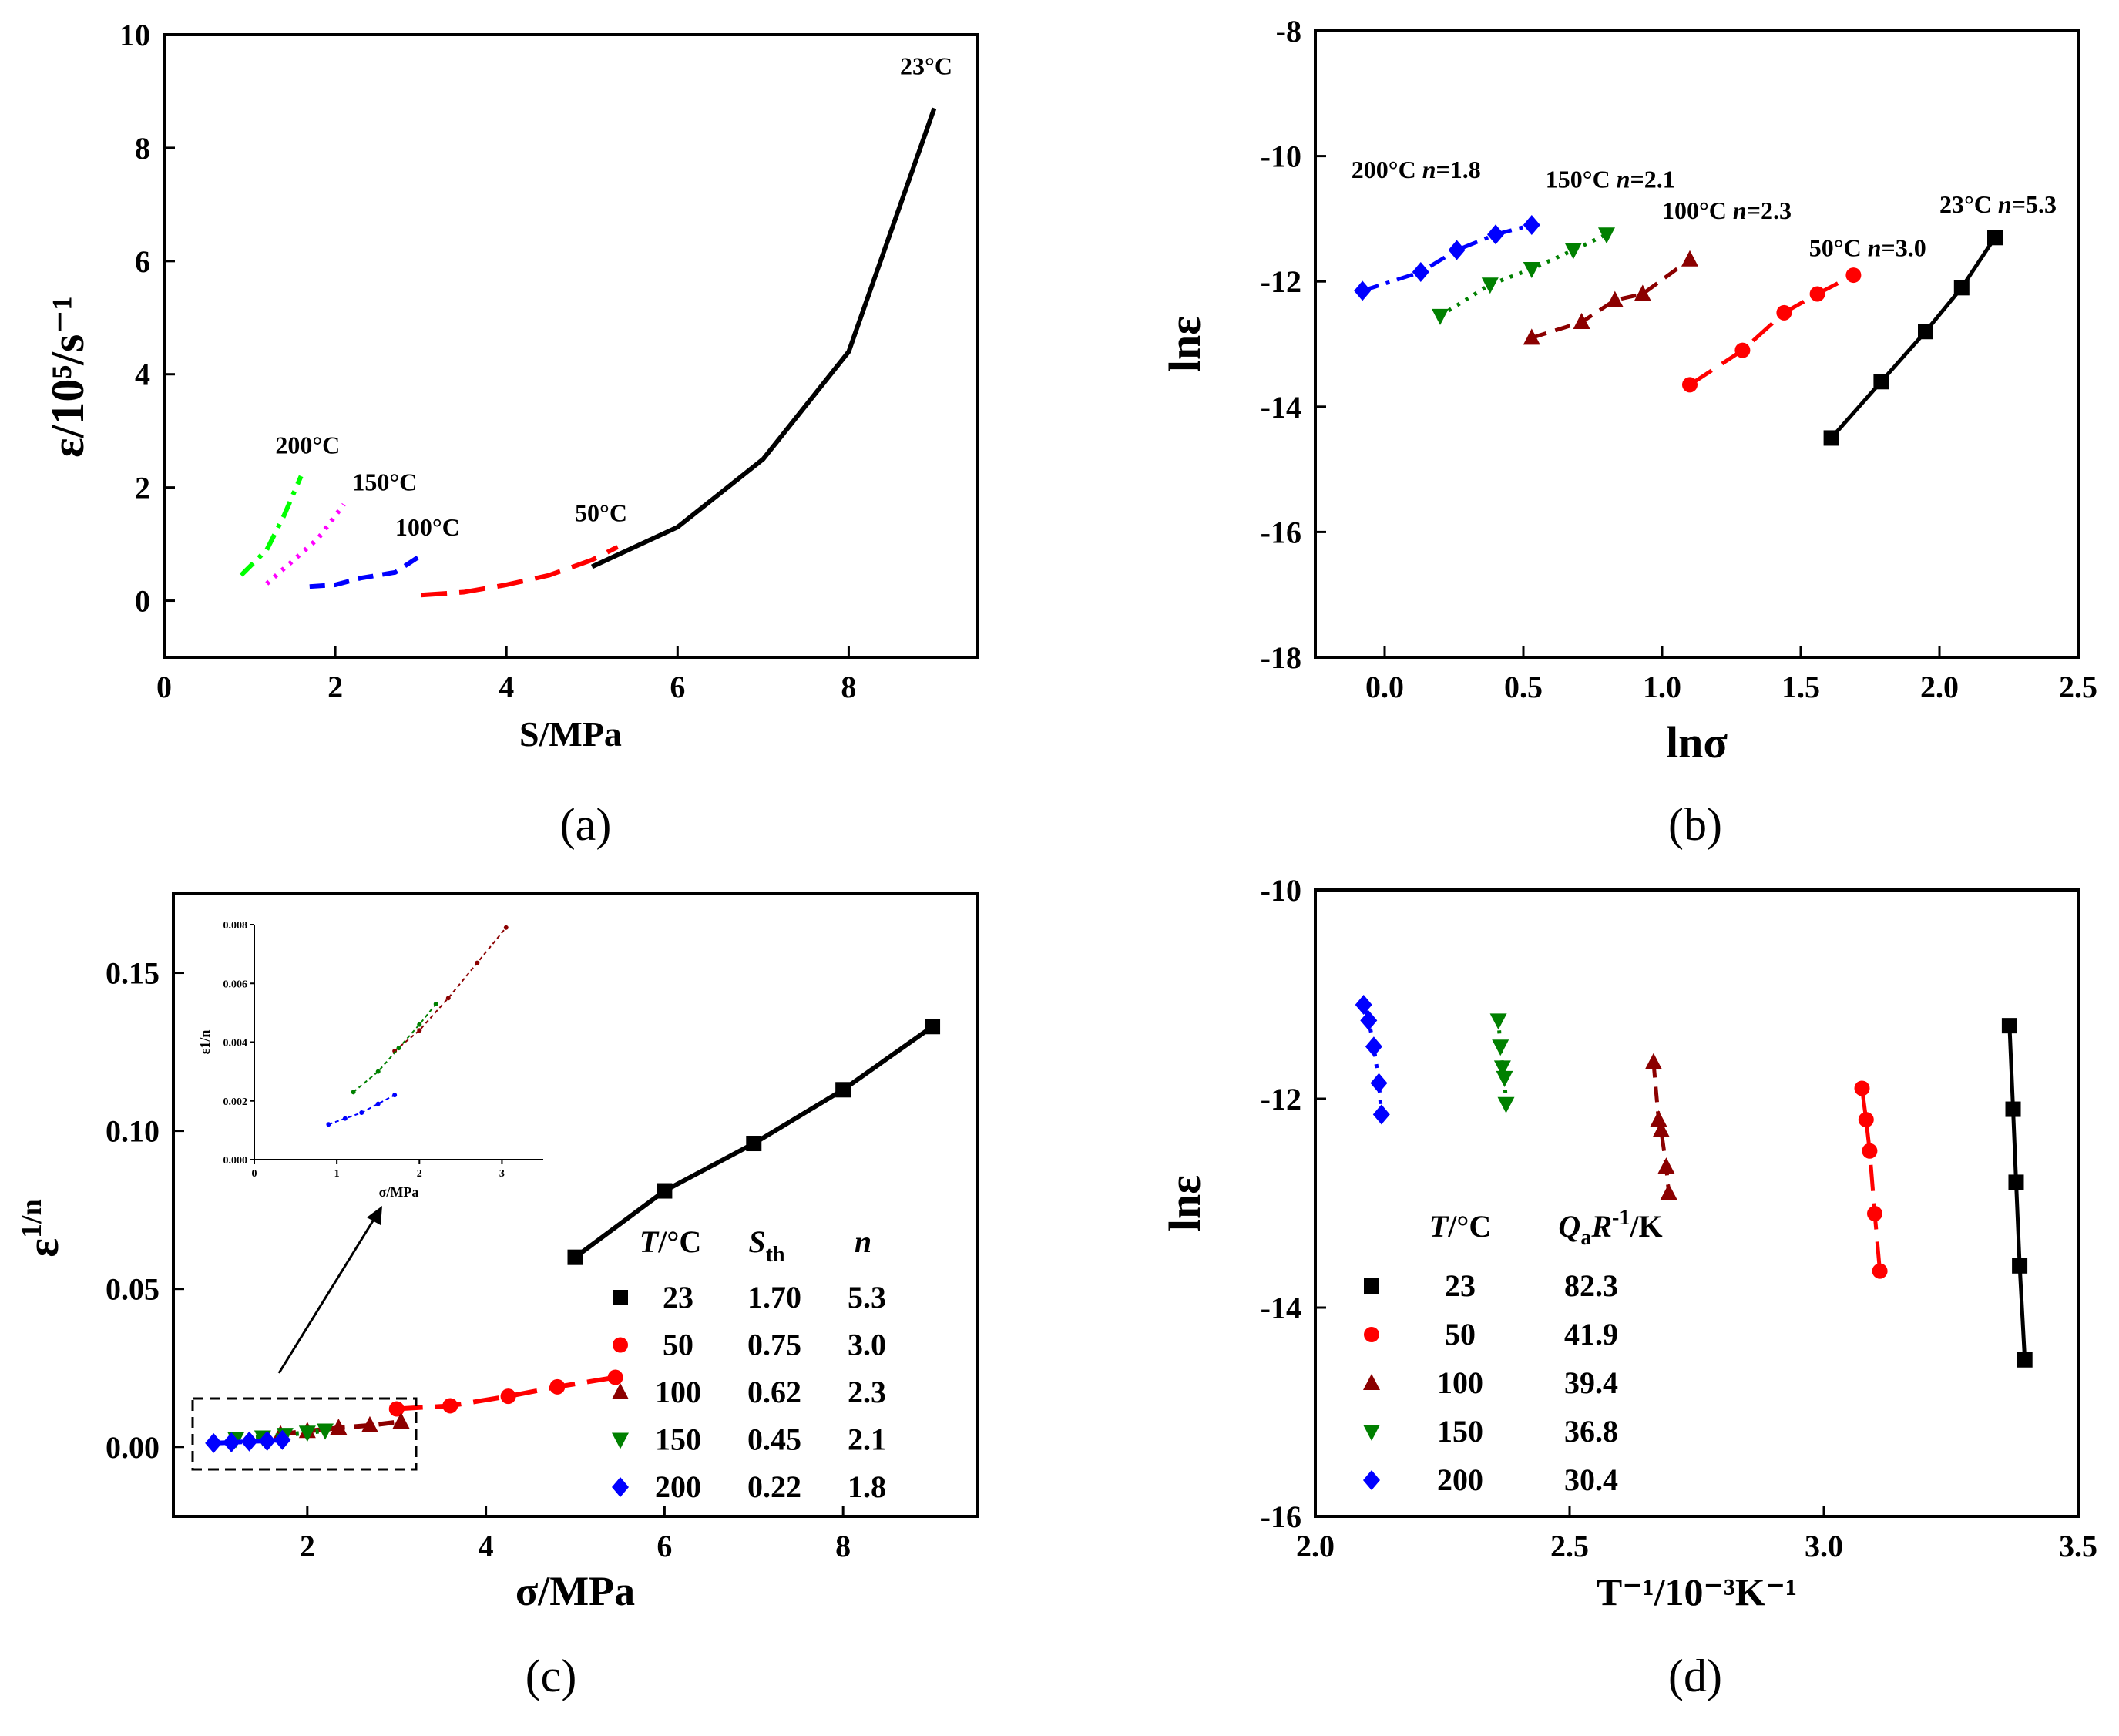 The image size is (2119, 1736). I want to click on x-axis-label: σ/MPa, so click(575, 1591).